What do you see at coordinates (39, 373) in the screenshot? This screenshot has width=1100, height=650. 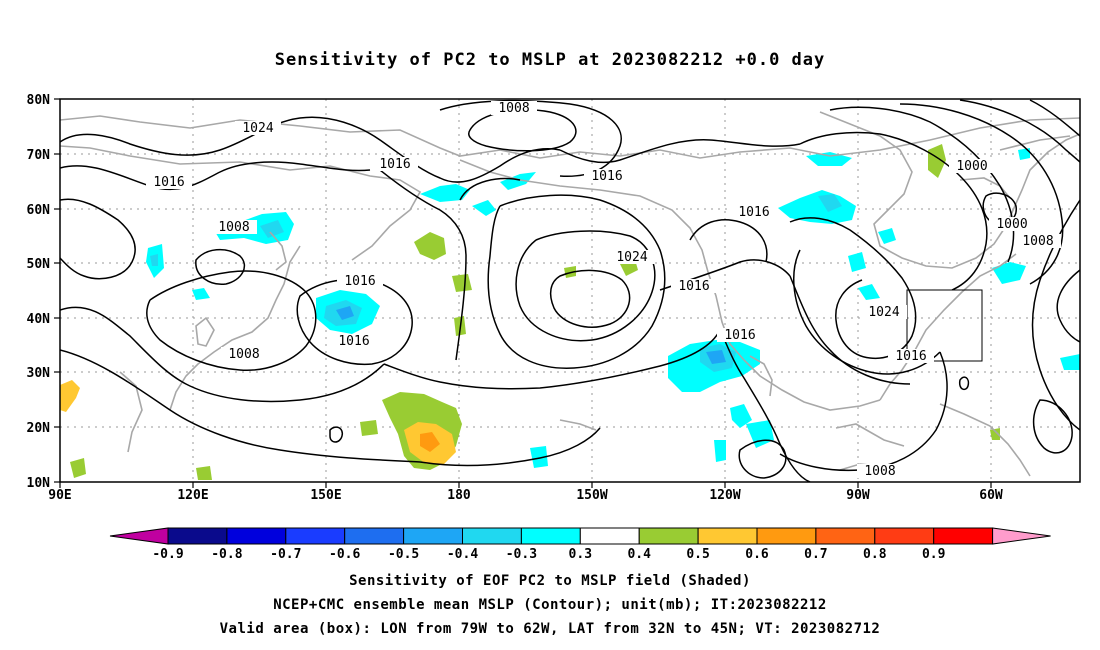 I see `lat-label: 30N` at bounding box center [39, 373].